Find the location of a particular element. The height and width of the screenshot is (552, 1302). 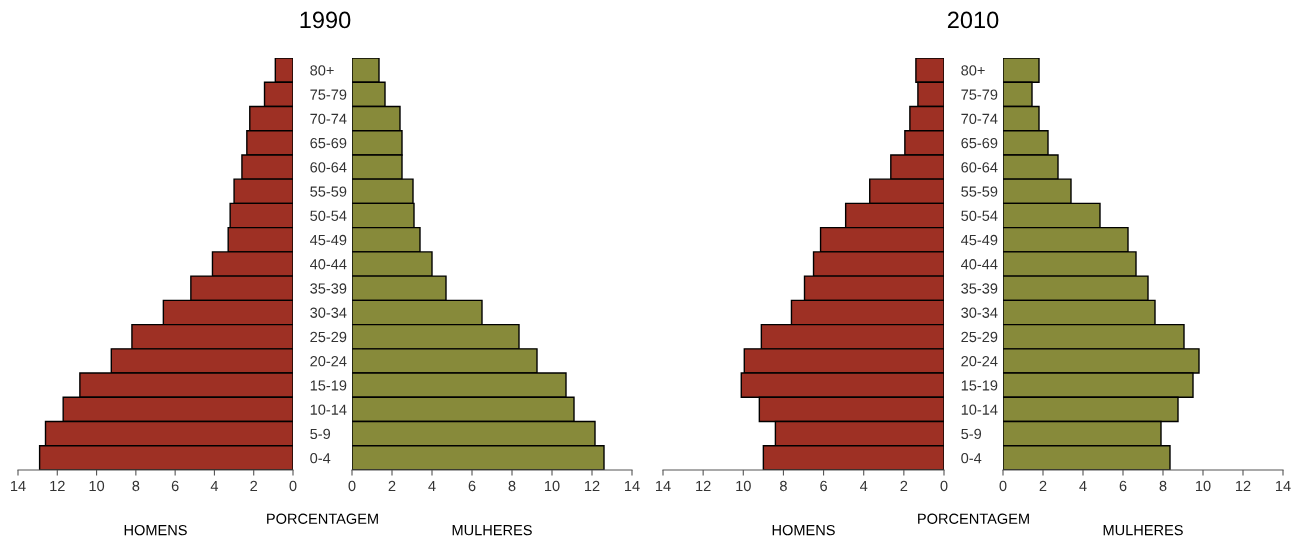

chart-title: 1990 is located at coordinates (325, 20).